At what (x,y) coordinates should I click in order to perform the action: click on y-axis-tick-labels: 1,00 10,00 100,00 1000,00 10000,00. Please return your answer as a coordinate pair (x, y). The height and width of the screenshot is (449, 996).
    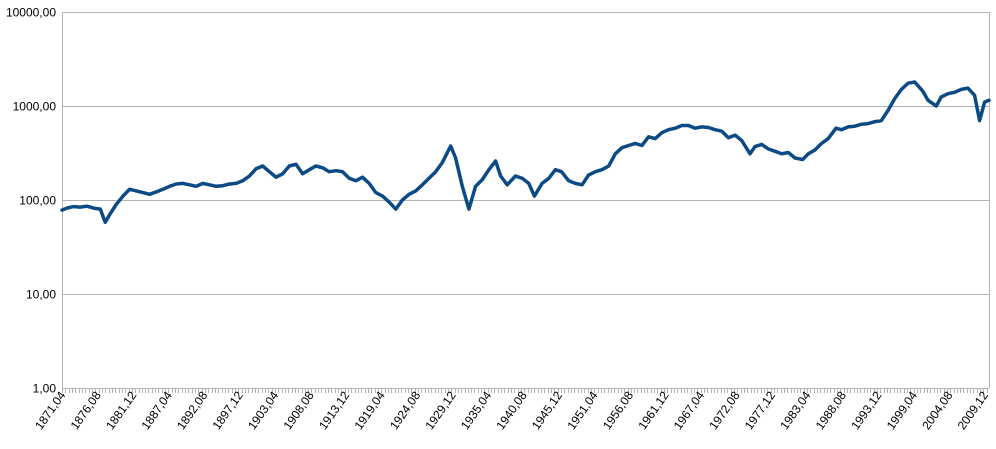
    Looking at the image, I should click on (31, 201).